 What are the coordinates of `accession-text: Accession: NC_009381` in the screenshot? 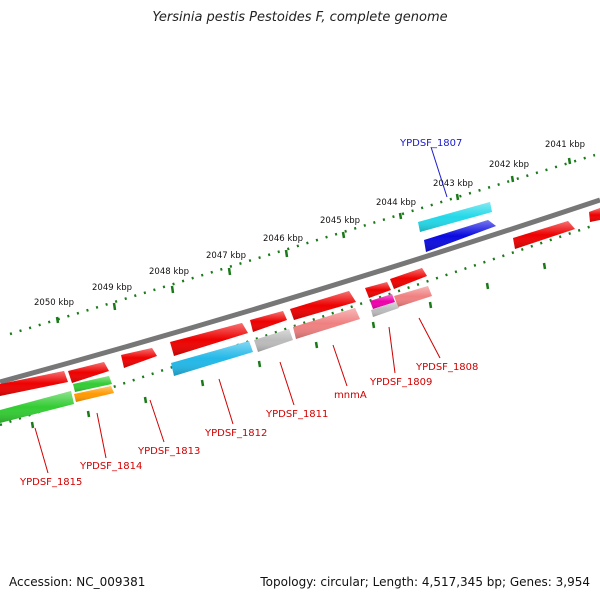 It's located at (77, 582).